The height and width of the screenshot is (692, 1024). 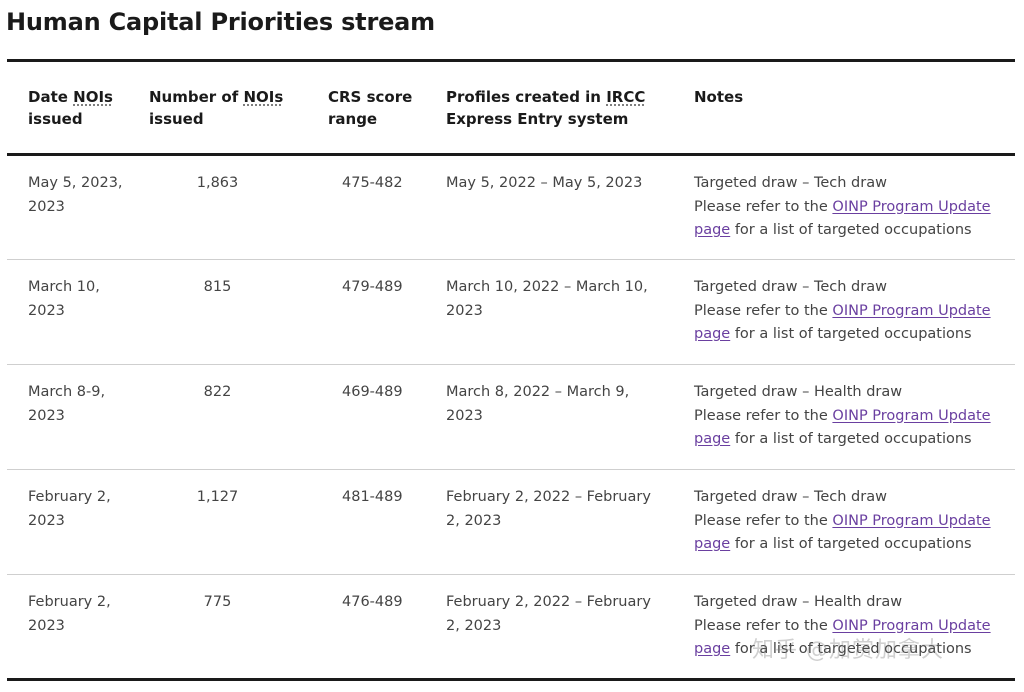 What do you see at coordinates (217, 522) in the screenshot?
I see `cell-number: 1,127` at bounding box center [217, 522].